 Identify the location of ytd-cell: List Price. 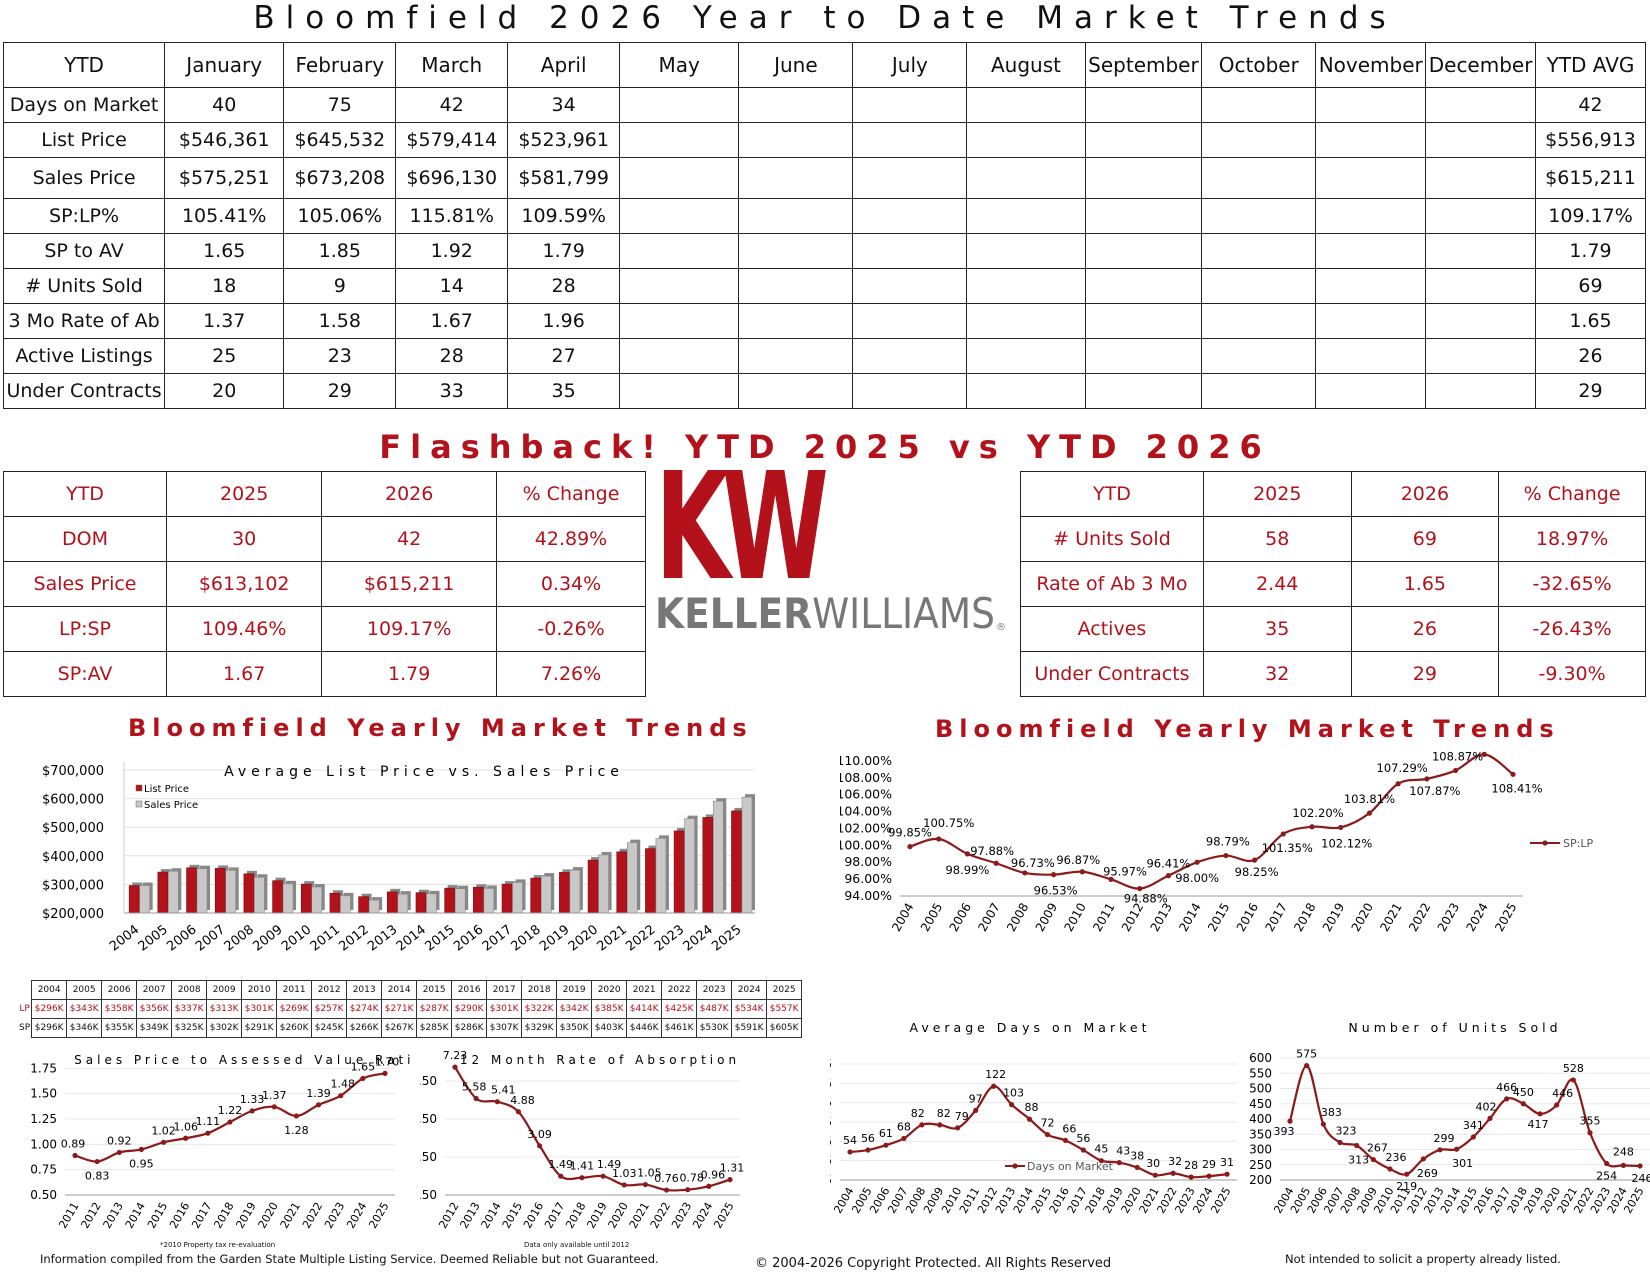
(84, 140).